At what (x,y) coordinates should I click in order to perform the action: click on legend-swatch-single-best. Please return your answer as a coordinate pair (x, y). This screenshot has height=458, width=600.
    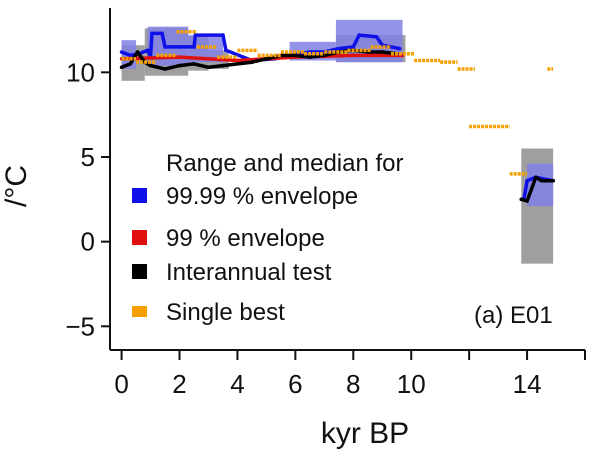
    Looking at the image, I should click on (139, 311).